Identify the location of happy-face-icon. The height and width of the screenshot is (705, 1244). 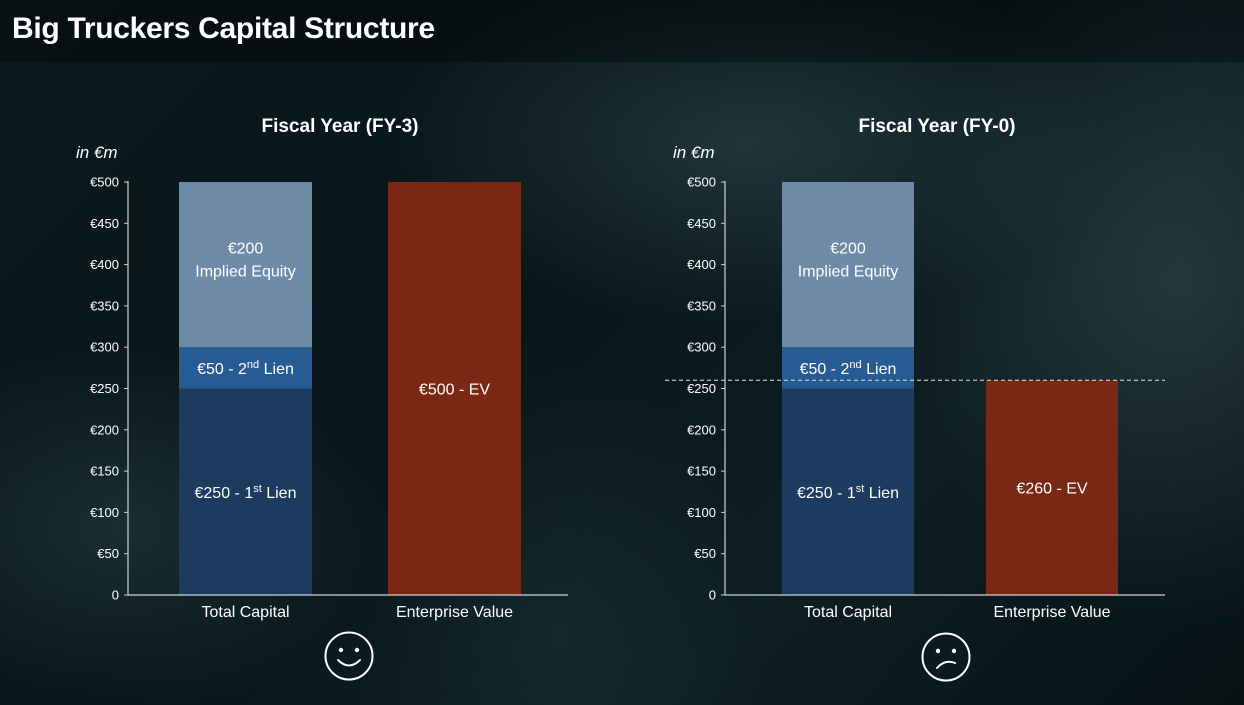
(349, 656).